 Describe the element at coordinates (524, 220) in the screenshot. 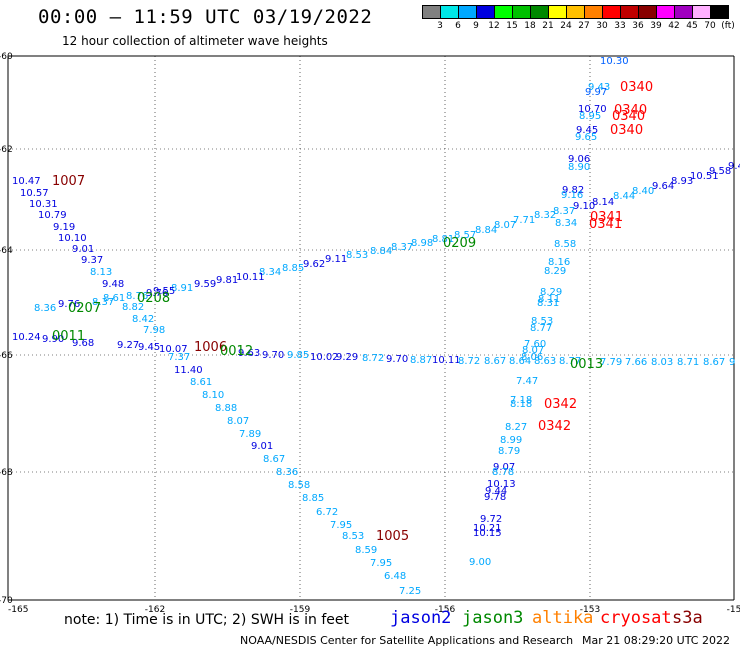

I see `wave-height-value: 7.71` at that location.